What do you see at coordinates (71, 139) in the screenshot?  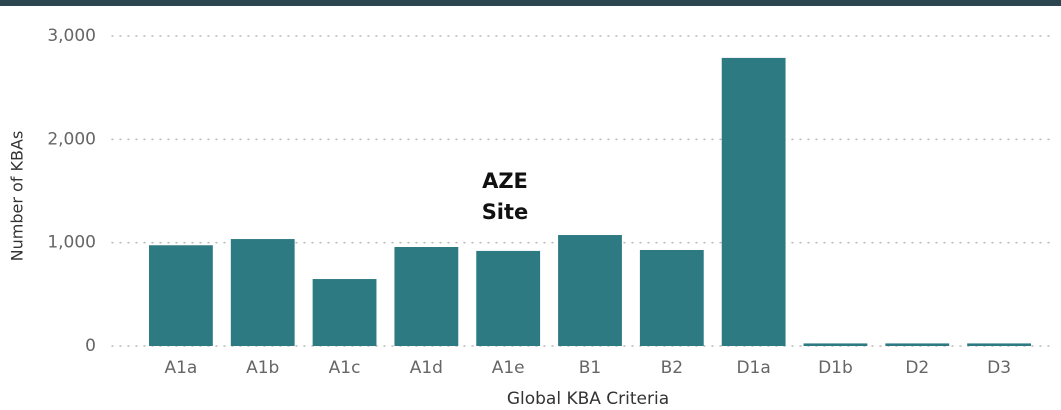 I see `y-tick-label: 2,000` at bounding box center [71, 139].